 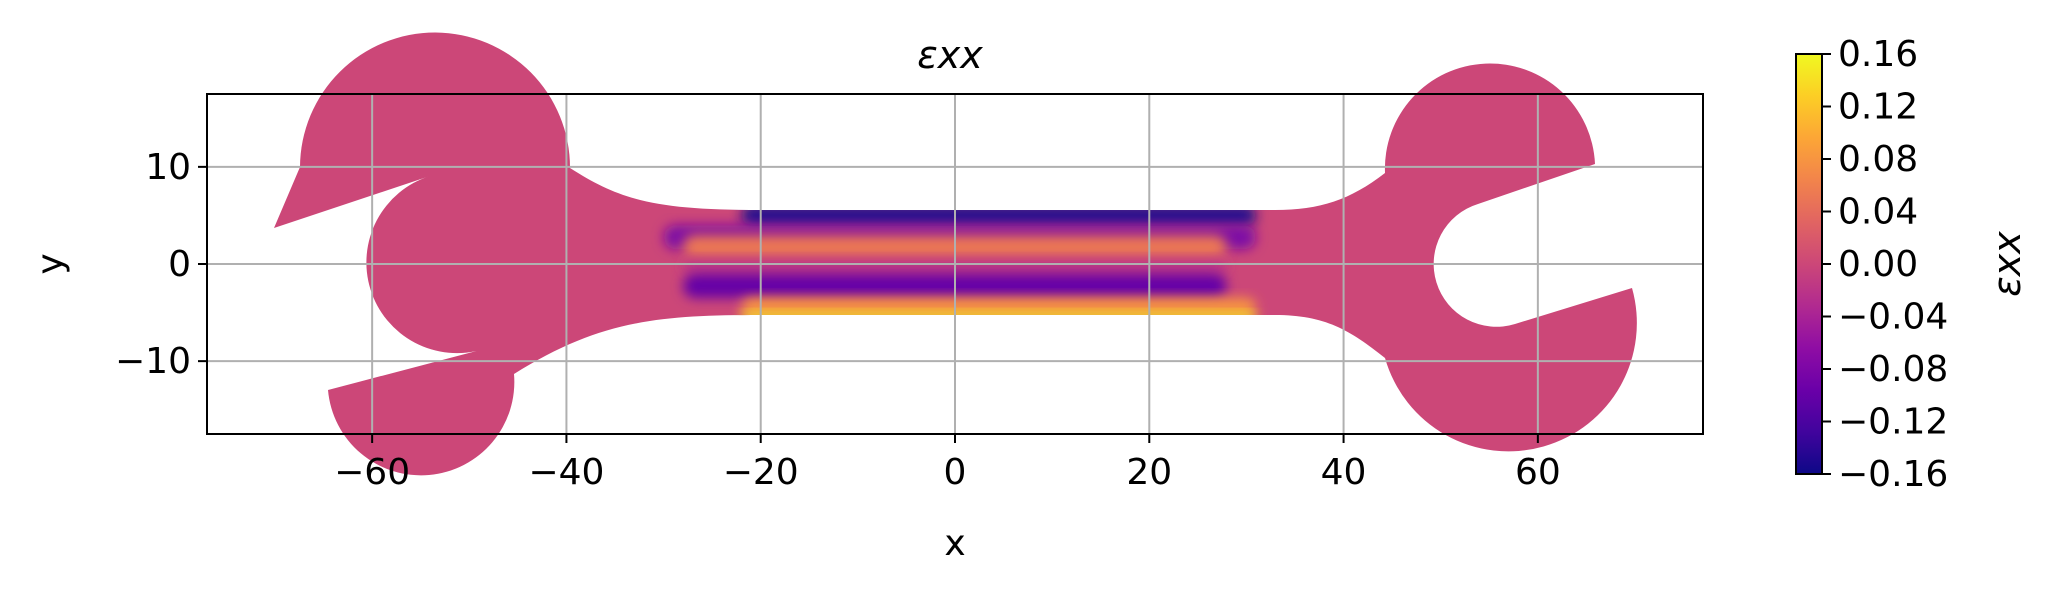 I want to click on x-axis-label: x, so click(x=954, y=543).